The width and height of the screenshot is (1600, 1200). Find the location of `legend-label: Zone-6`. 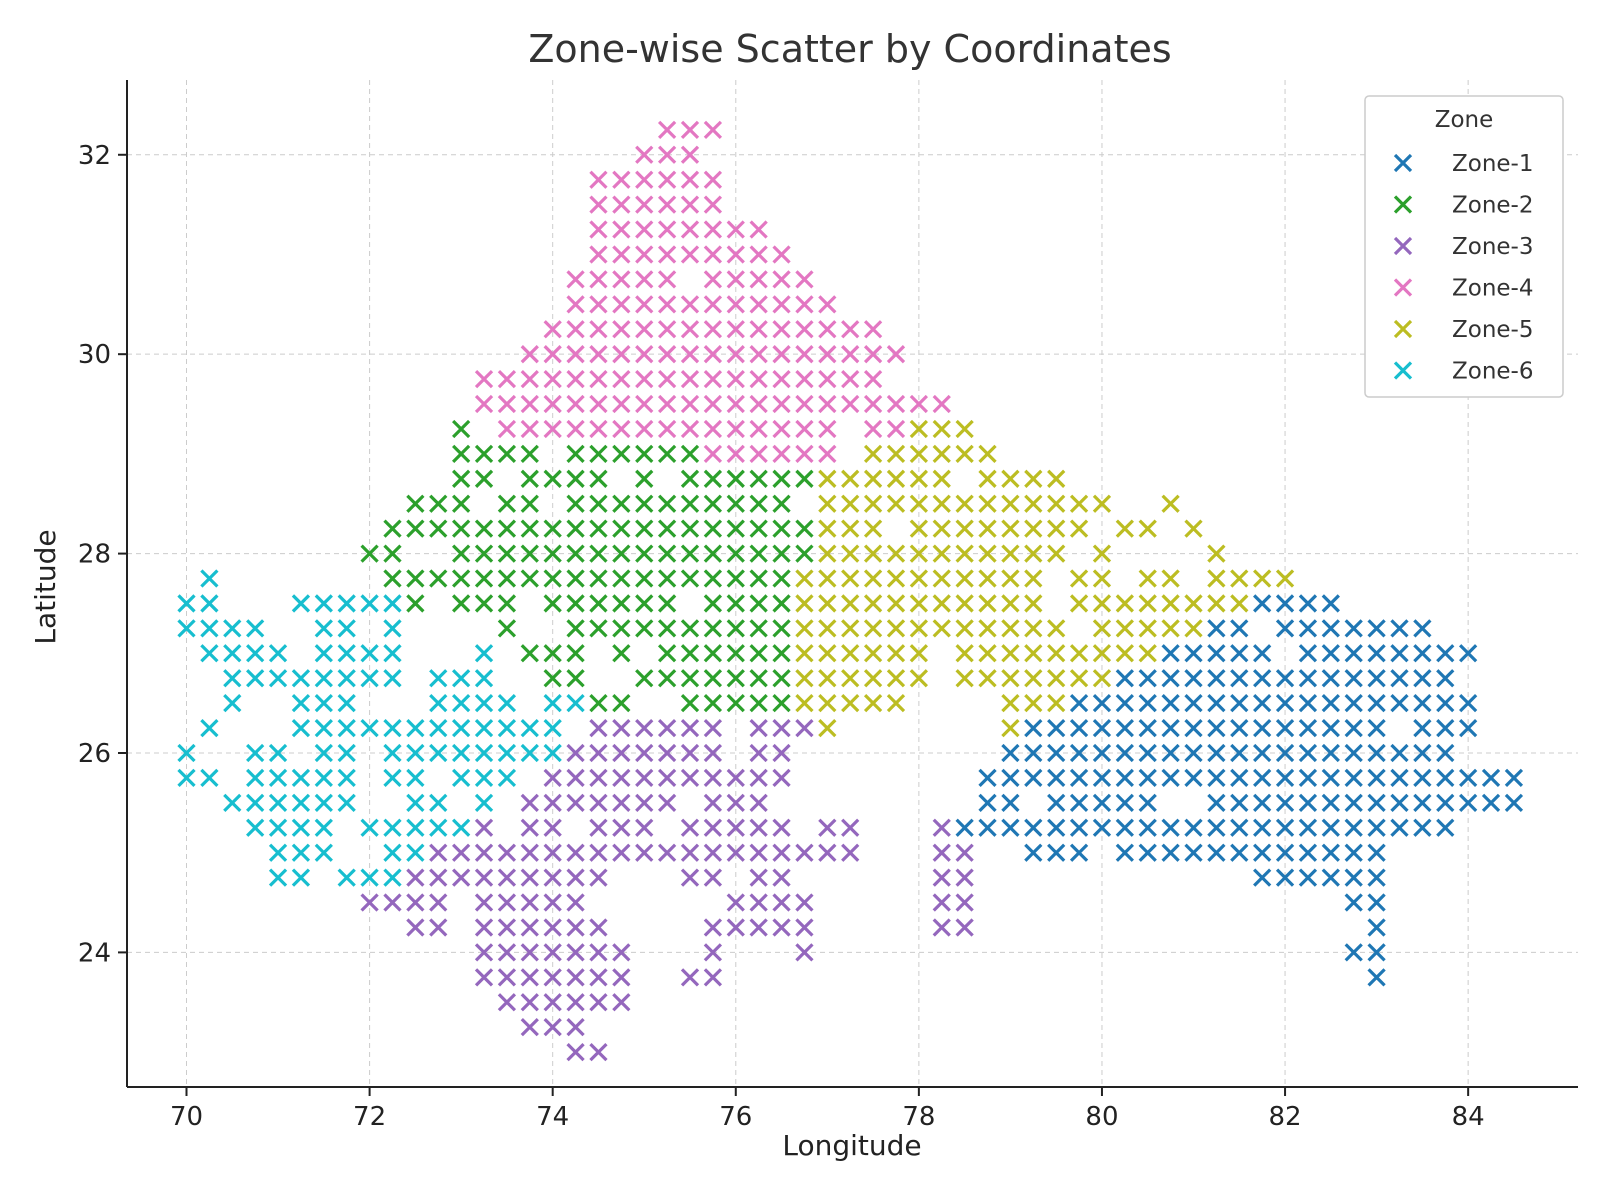

legend-label: Zone-6 is located at coordinates (1493, 372).